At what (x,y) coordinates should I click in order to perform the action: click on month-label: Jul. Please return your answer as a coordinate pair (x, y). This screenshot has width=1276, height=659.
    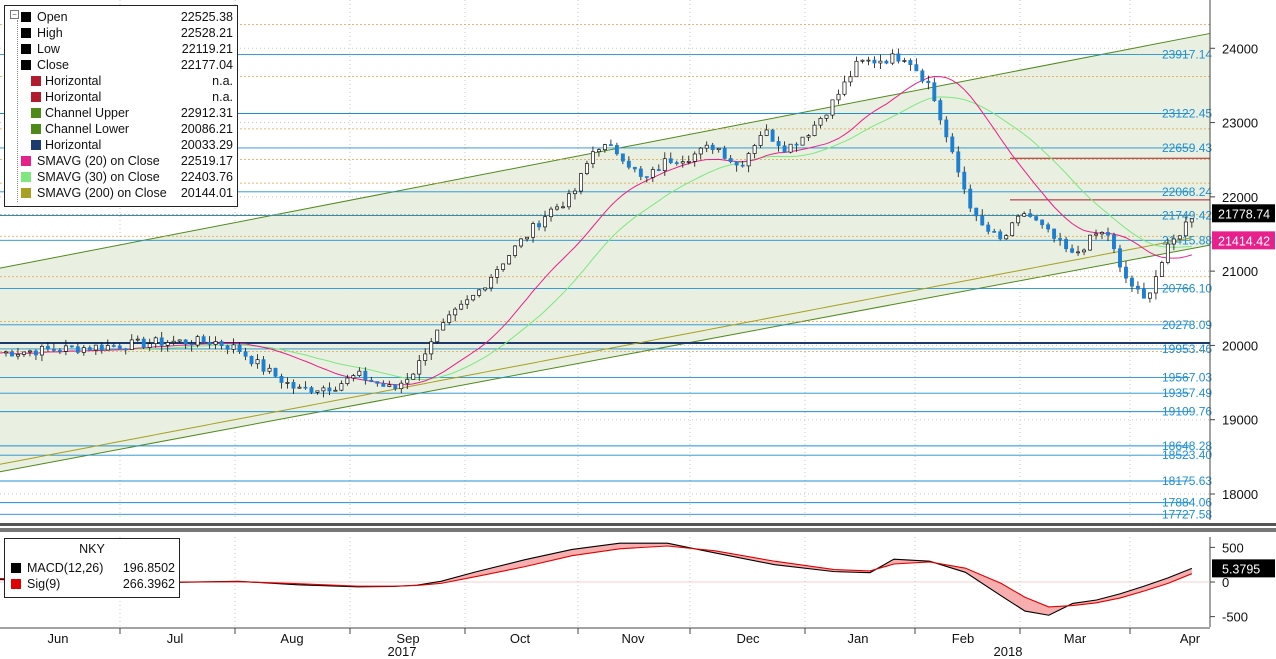
    Looking at the image, I should click on (175, 638).